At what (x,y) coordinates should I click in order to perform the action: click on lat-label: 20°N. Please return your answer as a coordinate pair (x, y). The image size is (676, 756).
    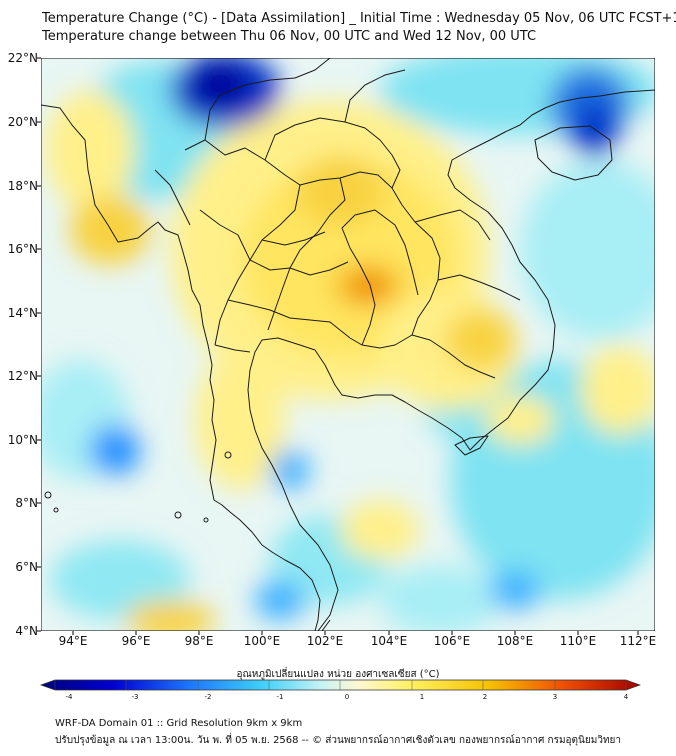
    Looking at the image, I should click on (22, 122).